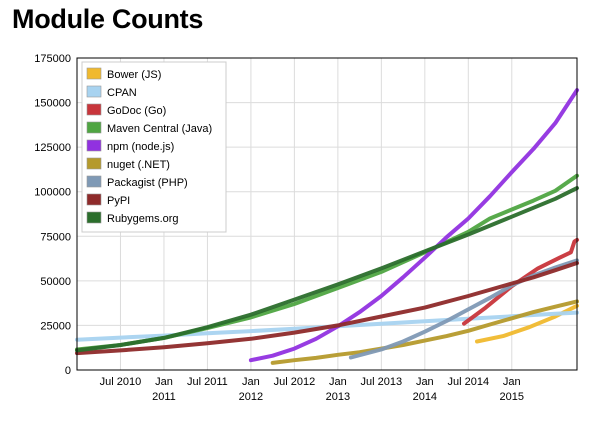 This screenshot has width=600, height=424. I want to click on y-tick-label: 75000, so click(55, 237).